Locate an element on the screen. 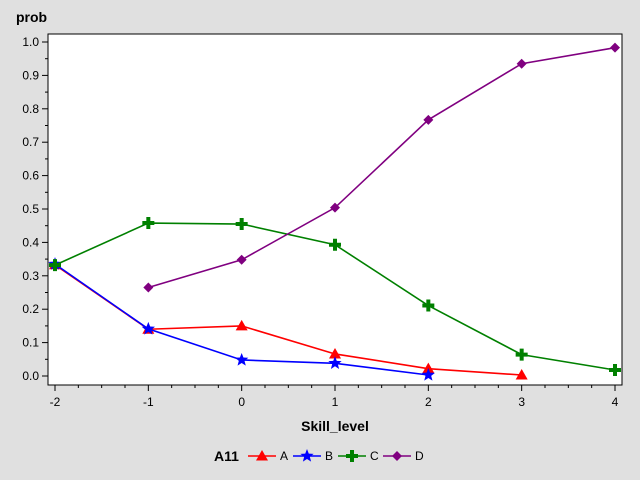 The height and width of the screenshot is (480, 640). x-tick-label: 1 is located at coordinates (335, 402).